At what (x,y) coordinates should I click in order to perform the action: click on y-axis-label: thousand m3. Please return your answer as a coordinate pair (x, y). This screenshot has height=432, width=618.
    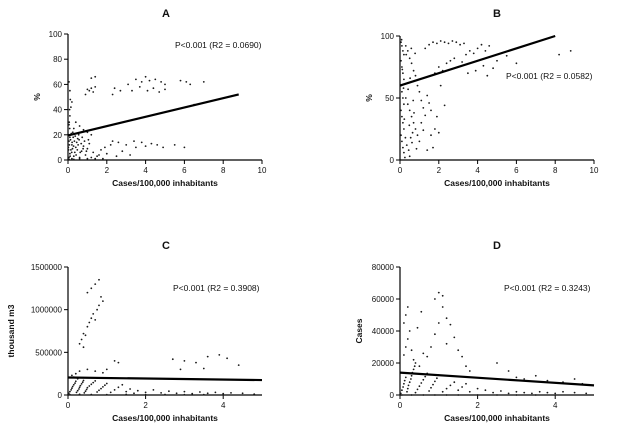
    Looking at the image, I should click on (11, 330).